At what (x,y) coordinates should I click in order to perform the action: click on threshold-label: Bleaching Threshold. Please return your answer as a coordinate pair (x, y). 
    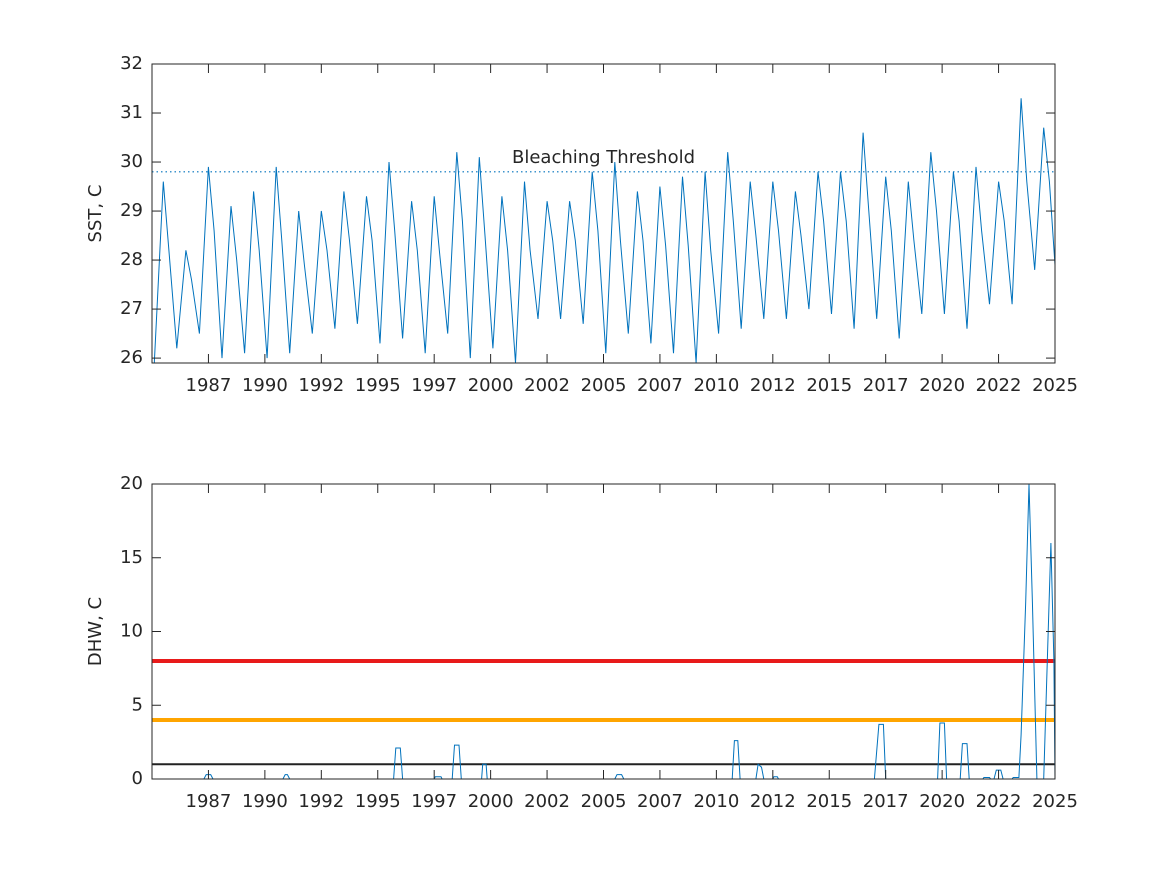
    Looking at the image, I should click on (603, 157).